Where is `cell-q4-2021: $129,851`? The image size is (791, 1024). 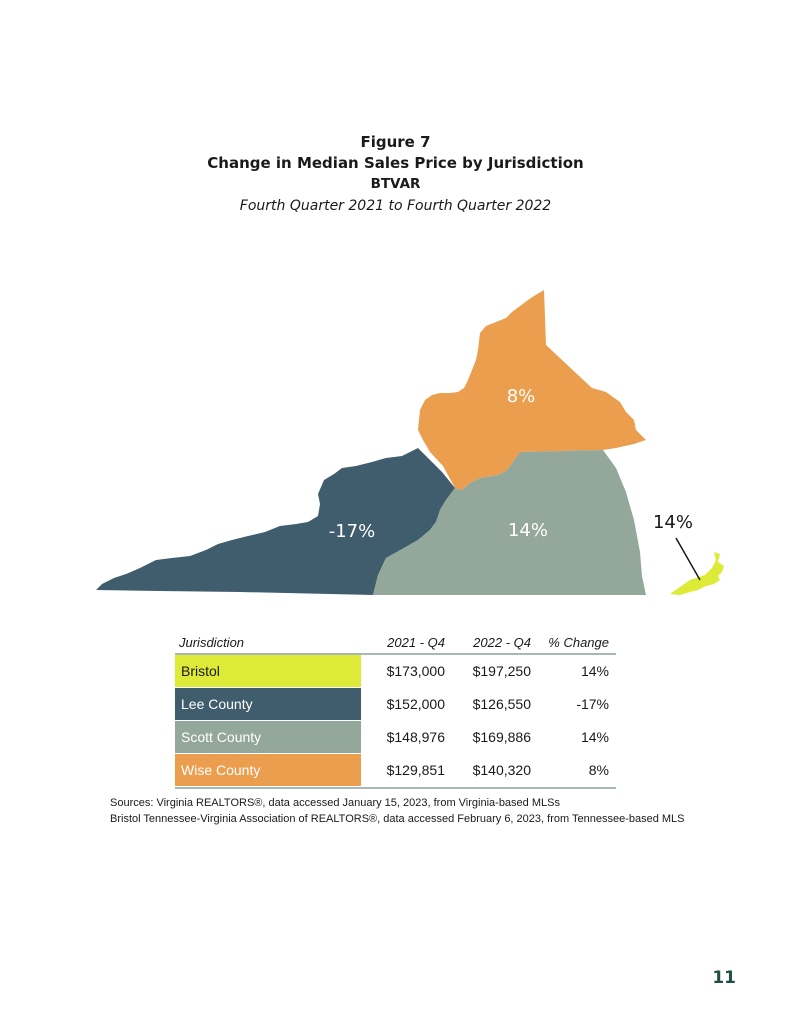
cell-q4-2021: $129,851 is located at coordinates (415, 770).